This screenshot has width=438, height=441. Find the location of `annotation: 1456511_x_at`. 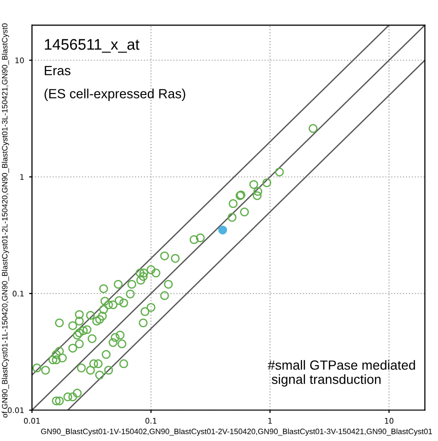

annotation: 1456511_x_at is located at coordinates (92, 46).